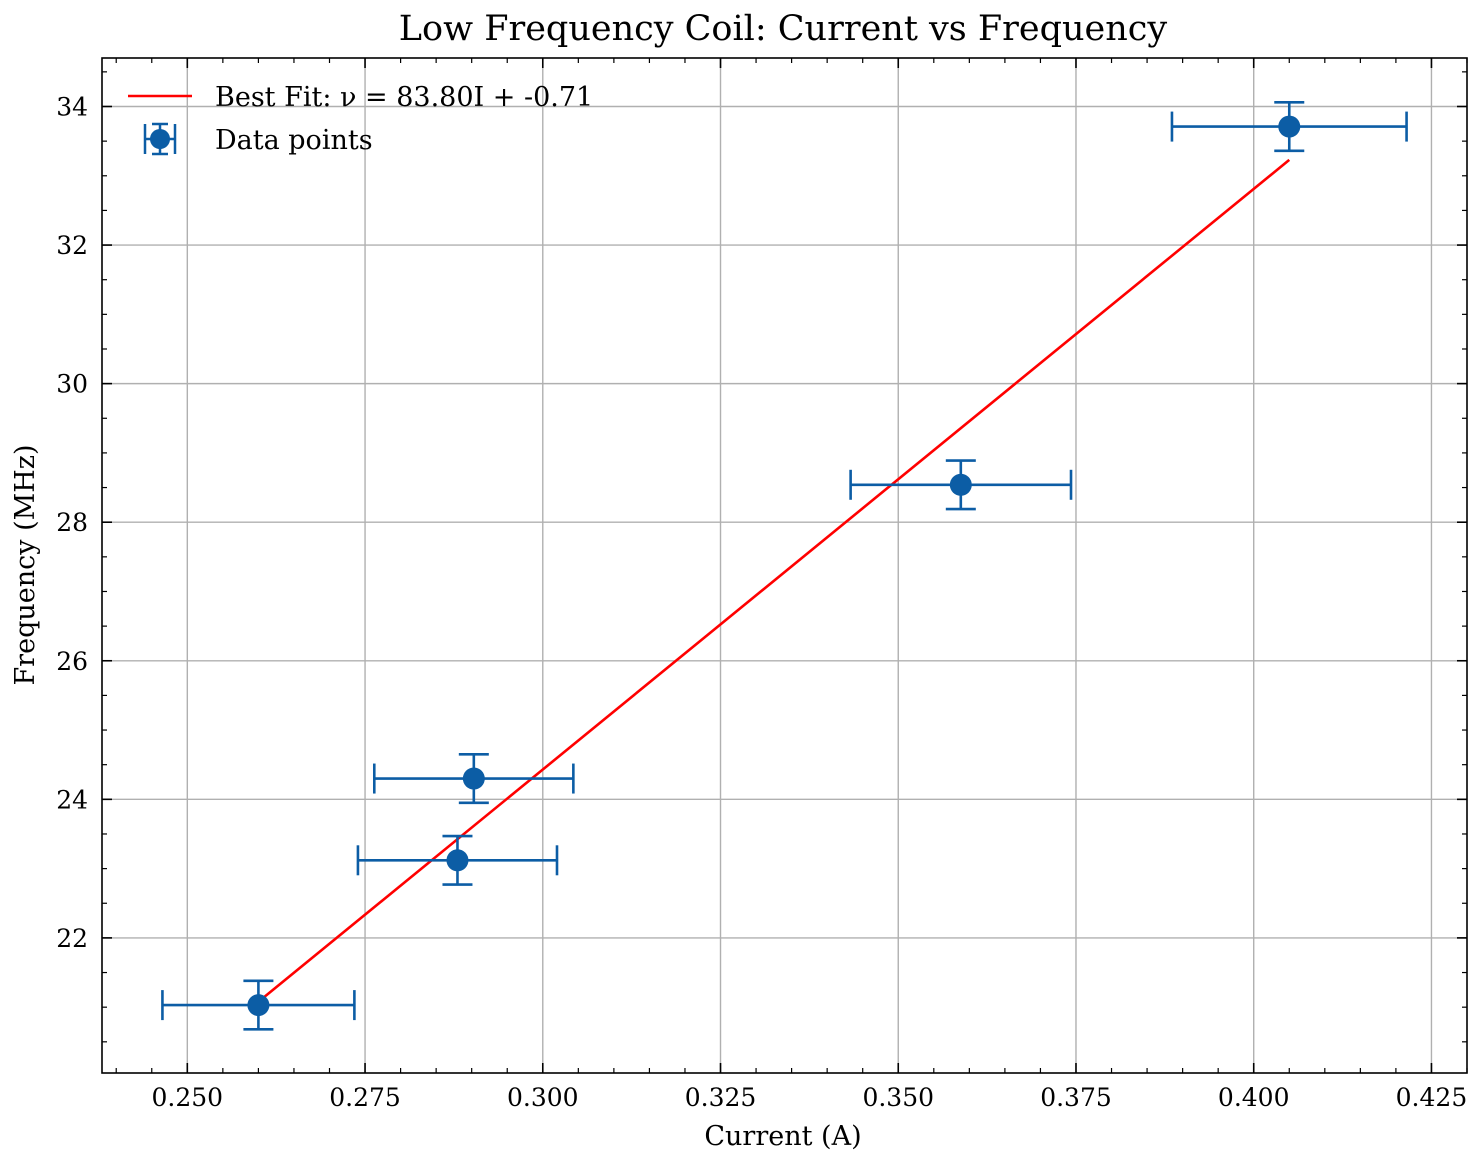  Describe the element at coordinates (188, 1097) in the screenshot. I see `x-tick-label: 0.250` at that location.